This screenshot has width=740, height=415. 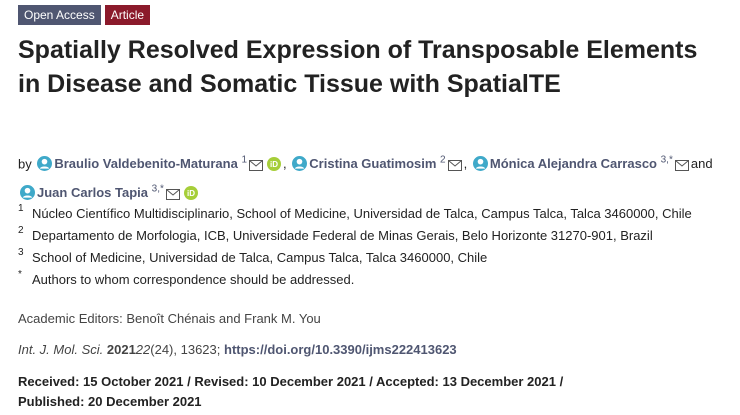 I want to click on author: Braulio Valdebenito-Maturana 1 iD,, so click(x=161, y=164).